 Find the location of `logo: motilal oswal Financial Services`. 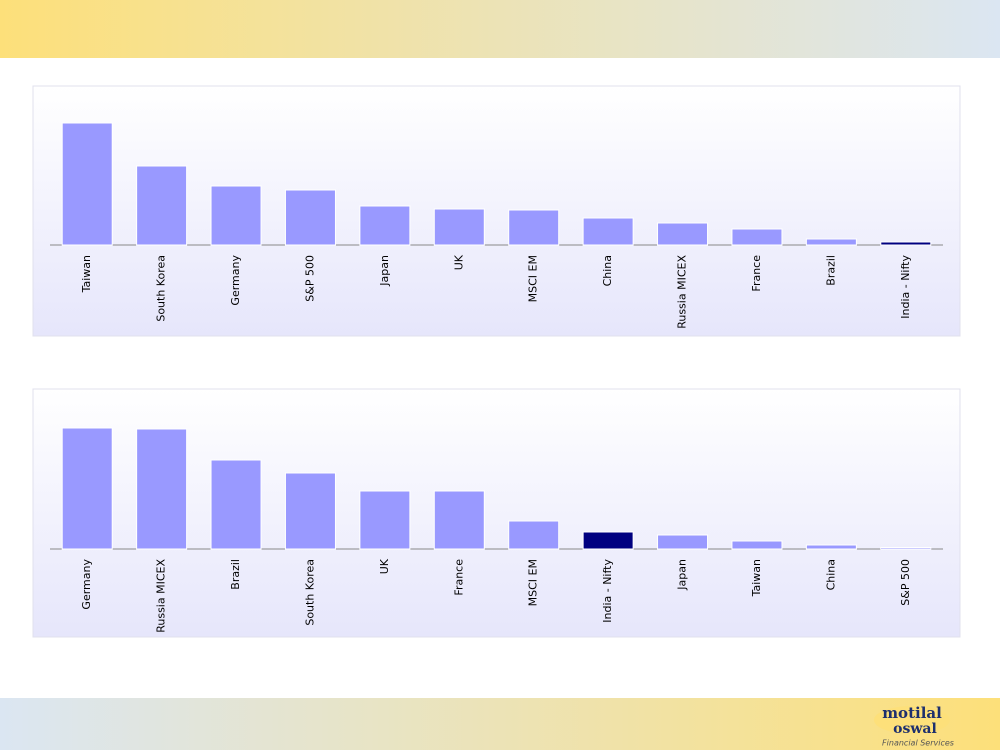

logo: motilal oswal Financial Services is located at coordinates (914, 726).